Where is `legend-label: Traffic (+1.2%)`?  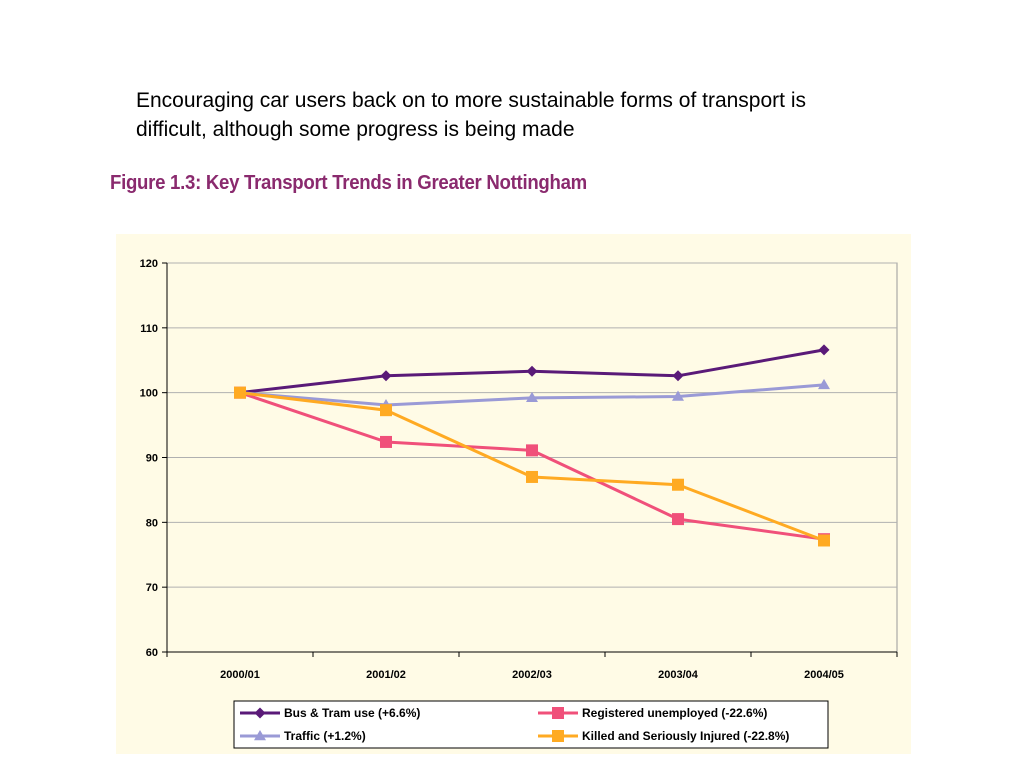
legend-label: Traffic (+1.2%) is located at coordinates (325, 736).